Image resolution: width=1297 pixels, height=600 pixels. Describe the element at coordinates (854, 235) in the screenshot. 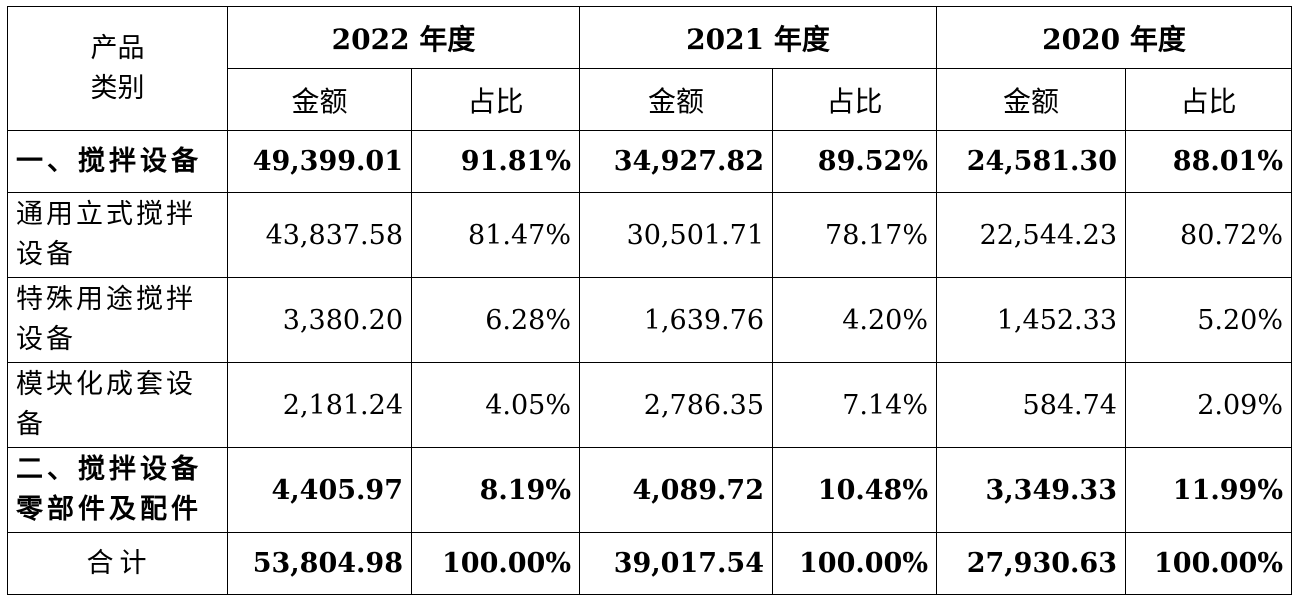

I see `ratio-2021-cell: 78.17%` at that location.